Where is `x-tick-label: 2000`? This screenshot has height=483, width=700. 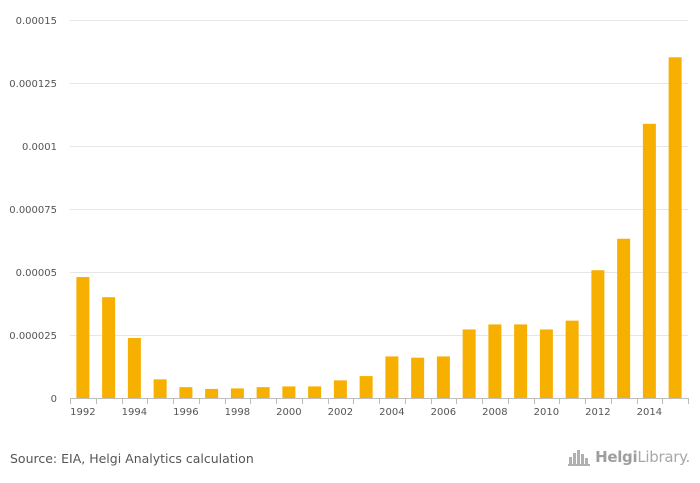 x-tick-label: 2000 is located at coordinates (288, 412).